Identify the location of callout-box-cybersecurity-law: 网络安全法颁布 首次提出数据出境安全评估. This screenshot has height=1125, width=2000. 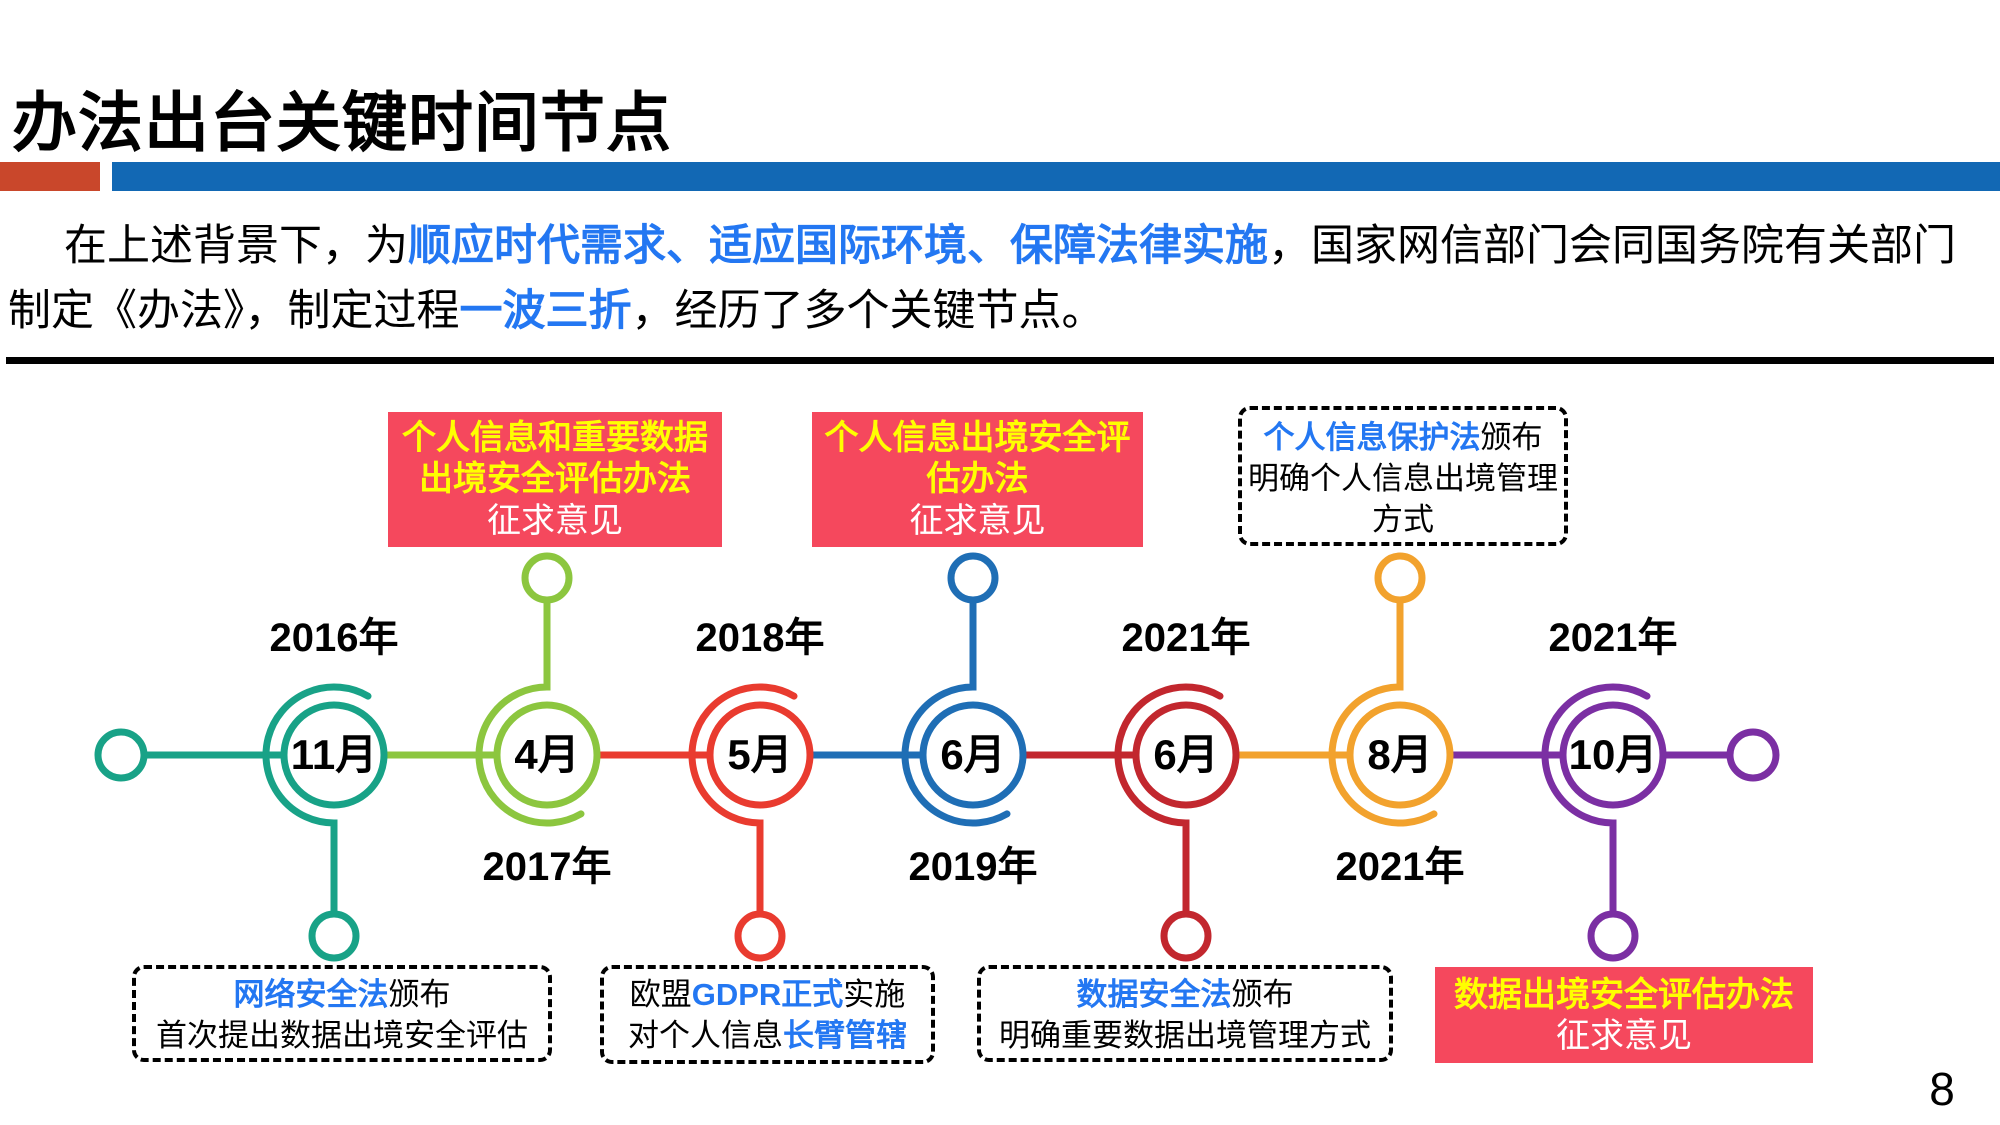
(342, 1013).